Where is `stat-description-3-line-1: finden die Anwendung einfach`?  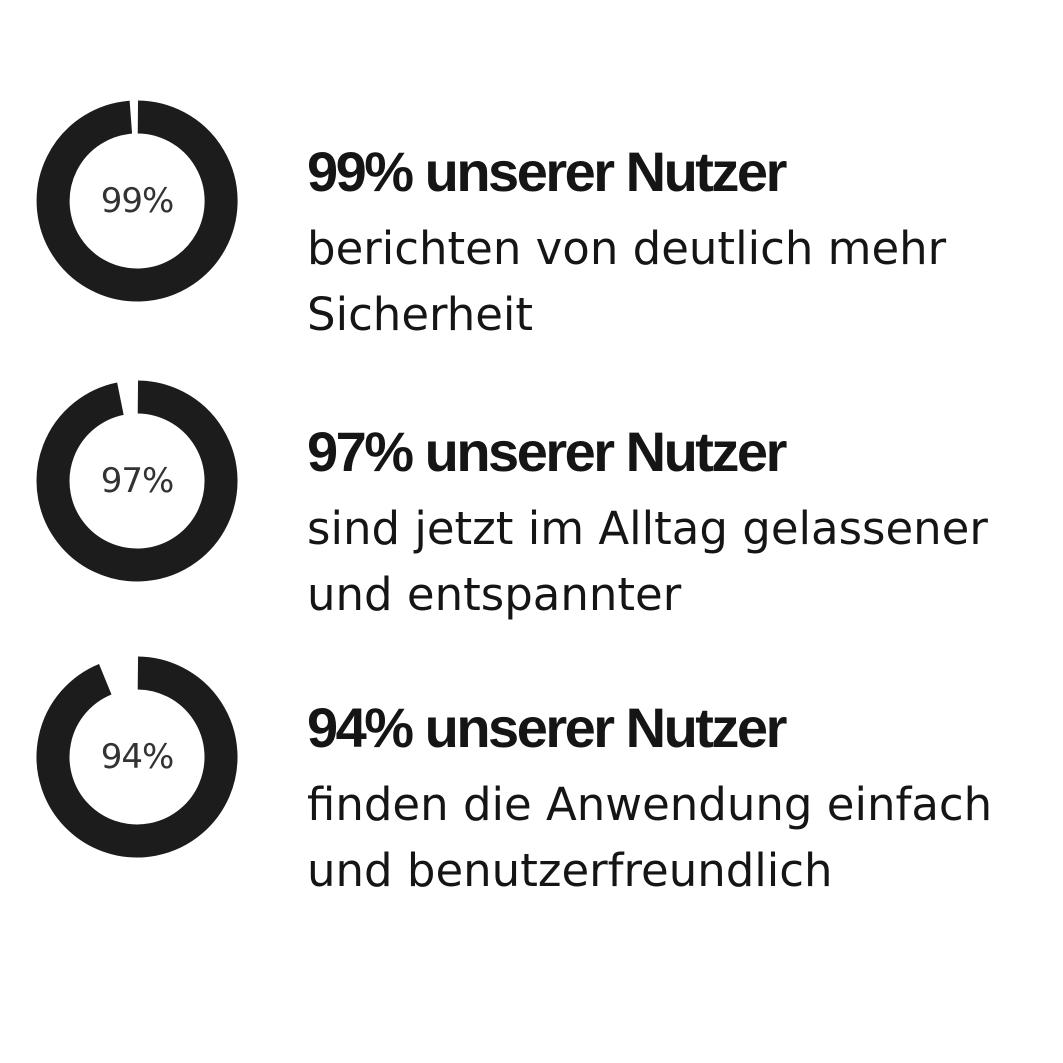
stat-description-3-line-1: finden die Anwendung einfach is located at coordinates (650, 804).